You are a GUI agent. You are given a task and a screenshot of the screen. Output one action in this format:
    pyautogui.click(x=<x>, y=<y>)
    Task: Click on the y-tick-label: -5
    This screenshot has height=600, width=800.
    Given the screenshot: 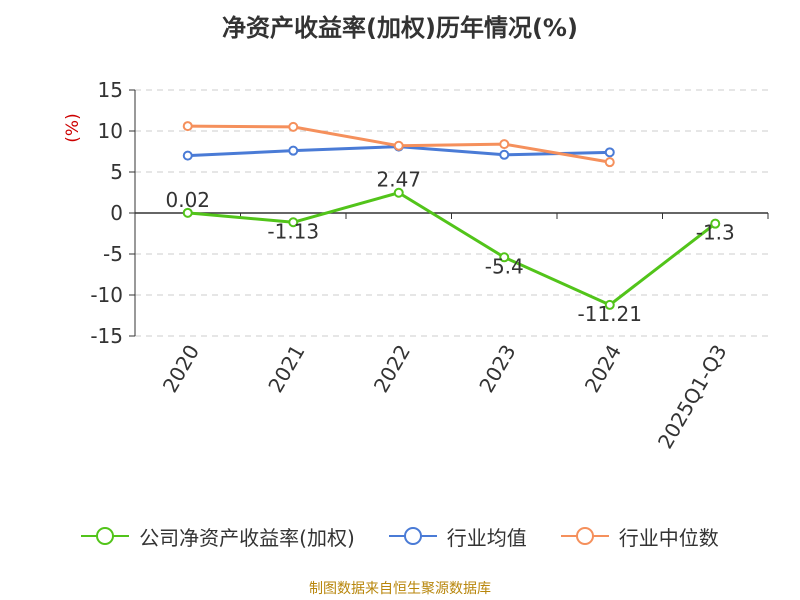 What is the action you would take?
    pyautogui.click(x=113, y=254)
    